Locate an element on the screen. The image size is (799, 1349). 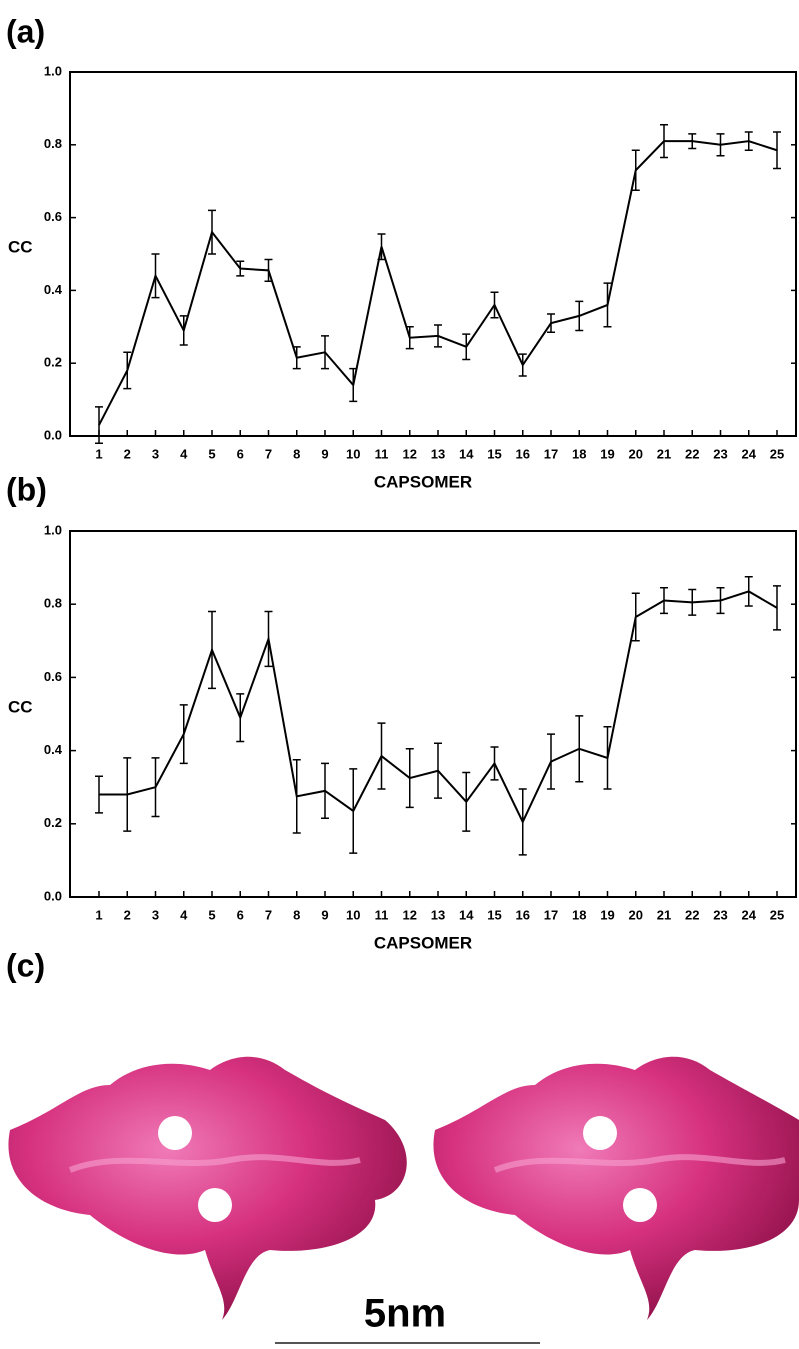
x-axis-label: CAPSOMER is located at coordinates (423, 942).